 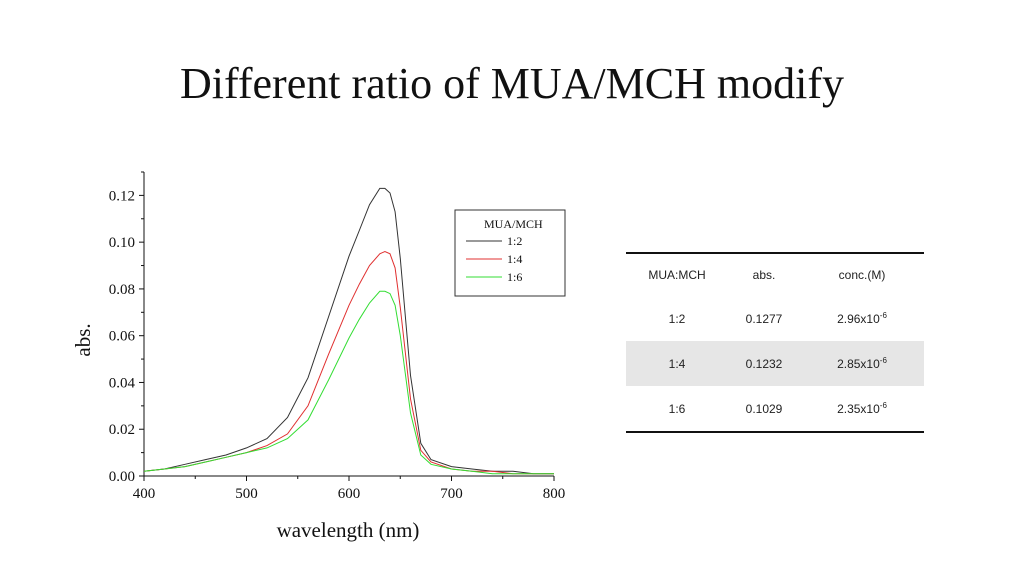 What do you see at coordinates (554, 494) in the screenshot?
I see `x-tick-label: 800` at bounding box center [554, 494].